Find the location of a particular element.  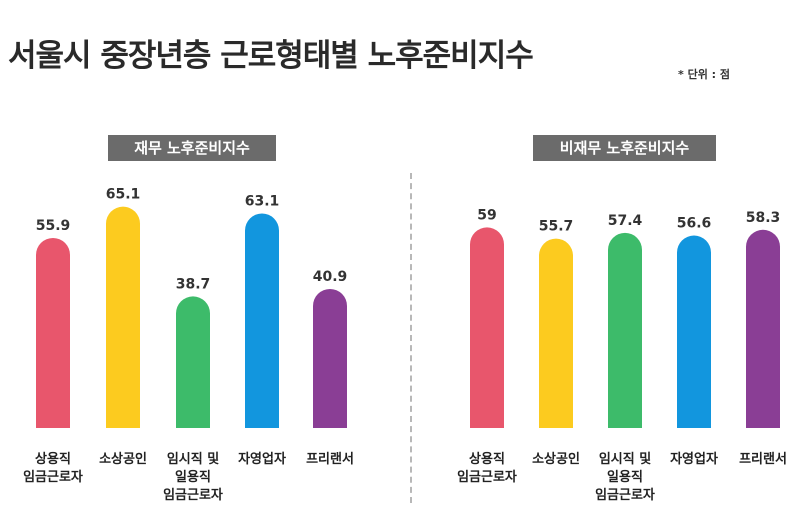

panel-title-nonfinancial: 비재무 노후준비지수 is located at coordinates (624, 148).